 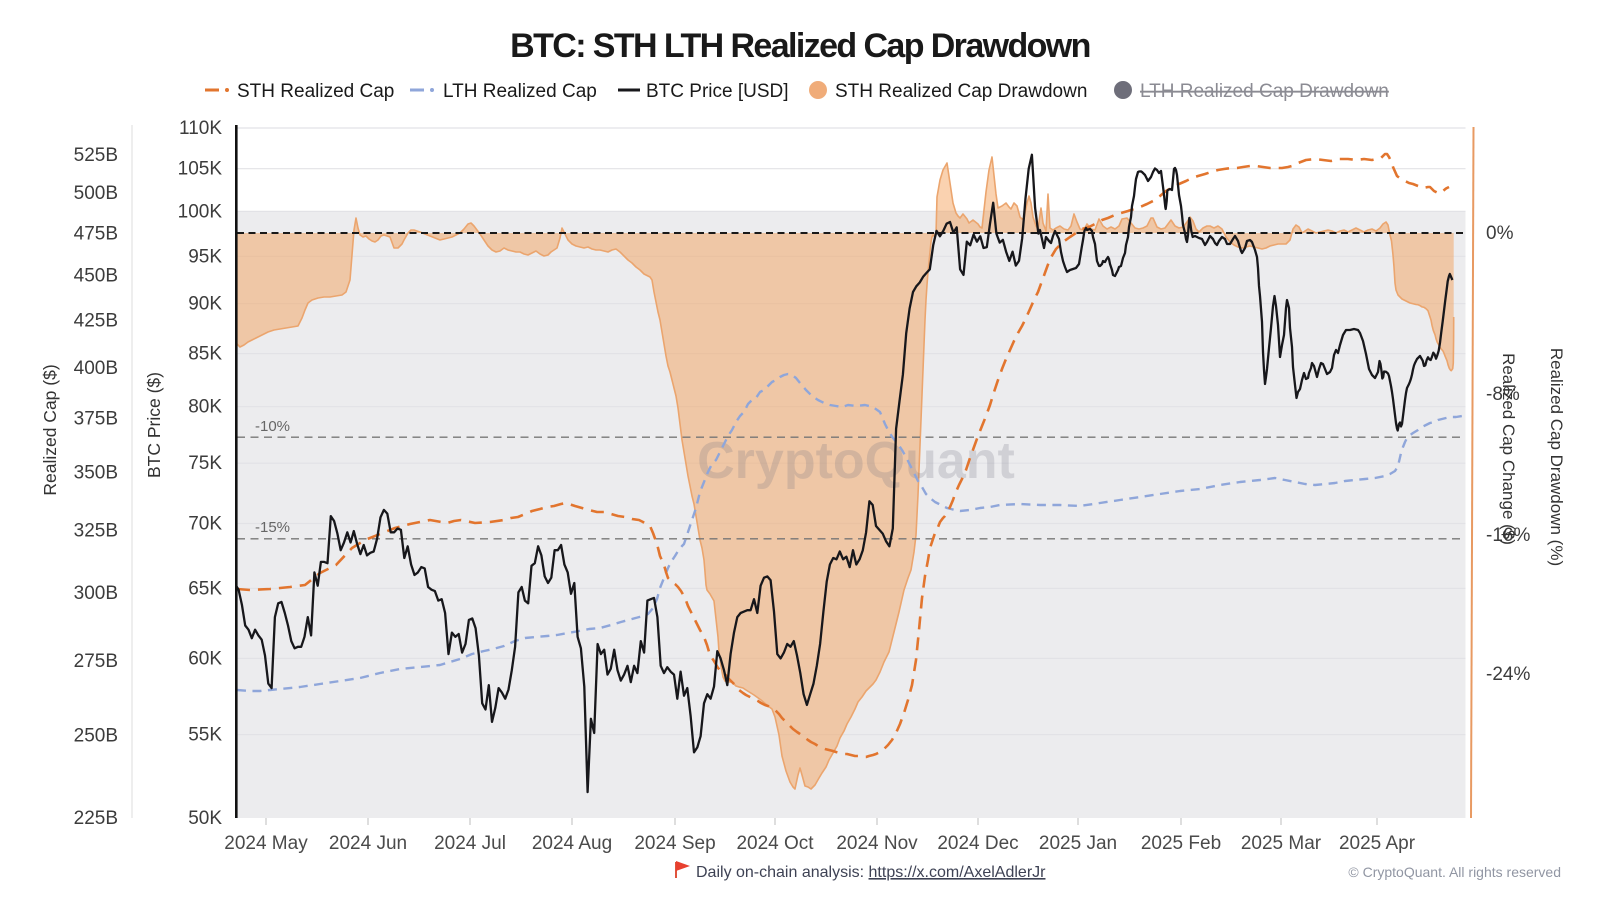 I want to click on svg-text: BTC Price ($), so click(x=154, y=425).